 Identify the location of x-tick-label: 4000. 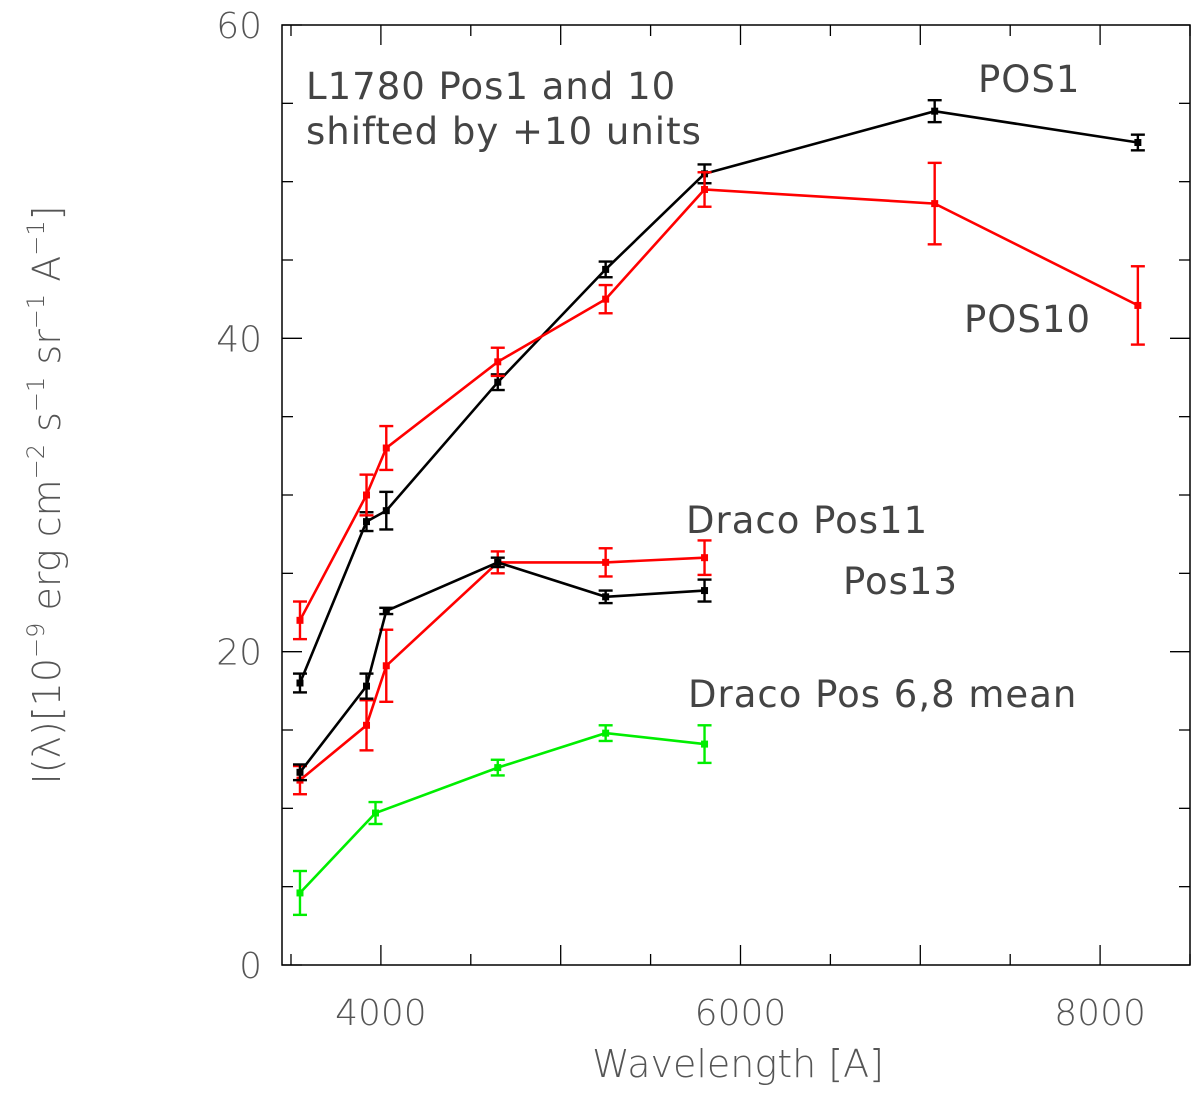
(381, 1013).